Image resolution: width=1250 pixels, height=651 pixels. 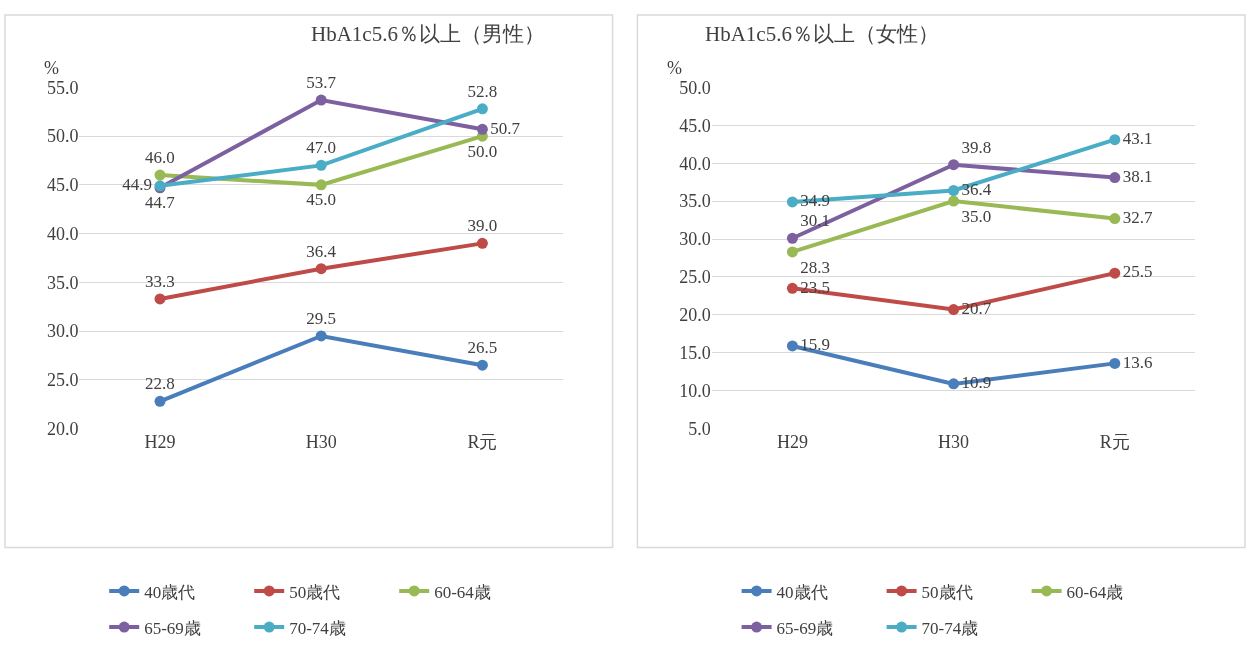 I want to click on data-label: 50.0, so click(x=482, y=151).